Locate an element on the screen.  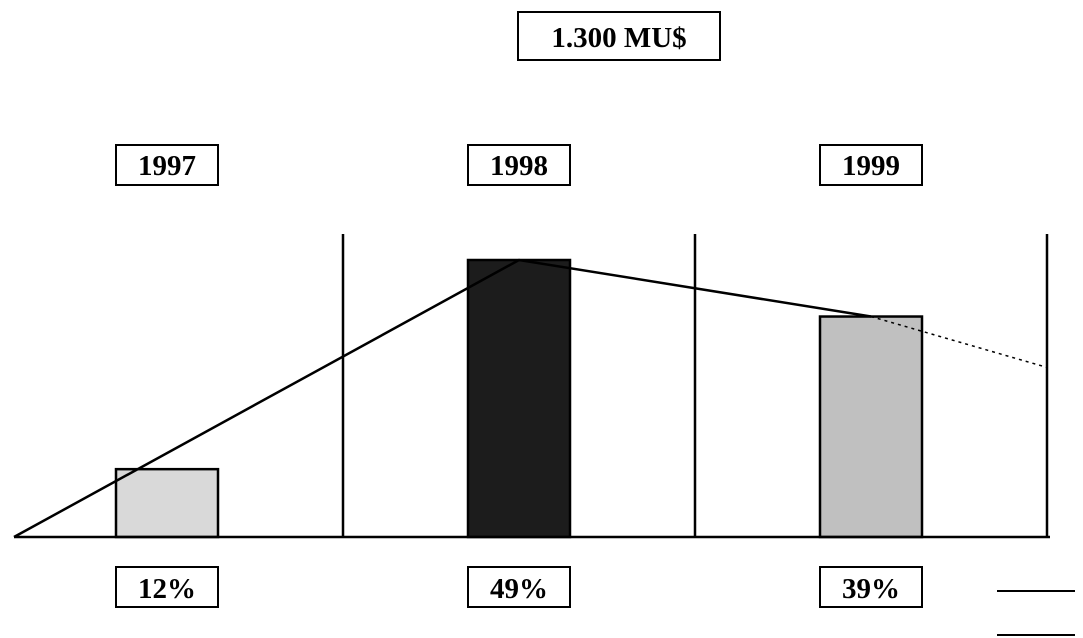
chart-title-box: 1.300 MU$ is located at coordinates (619, 36).